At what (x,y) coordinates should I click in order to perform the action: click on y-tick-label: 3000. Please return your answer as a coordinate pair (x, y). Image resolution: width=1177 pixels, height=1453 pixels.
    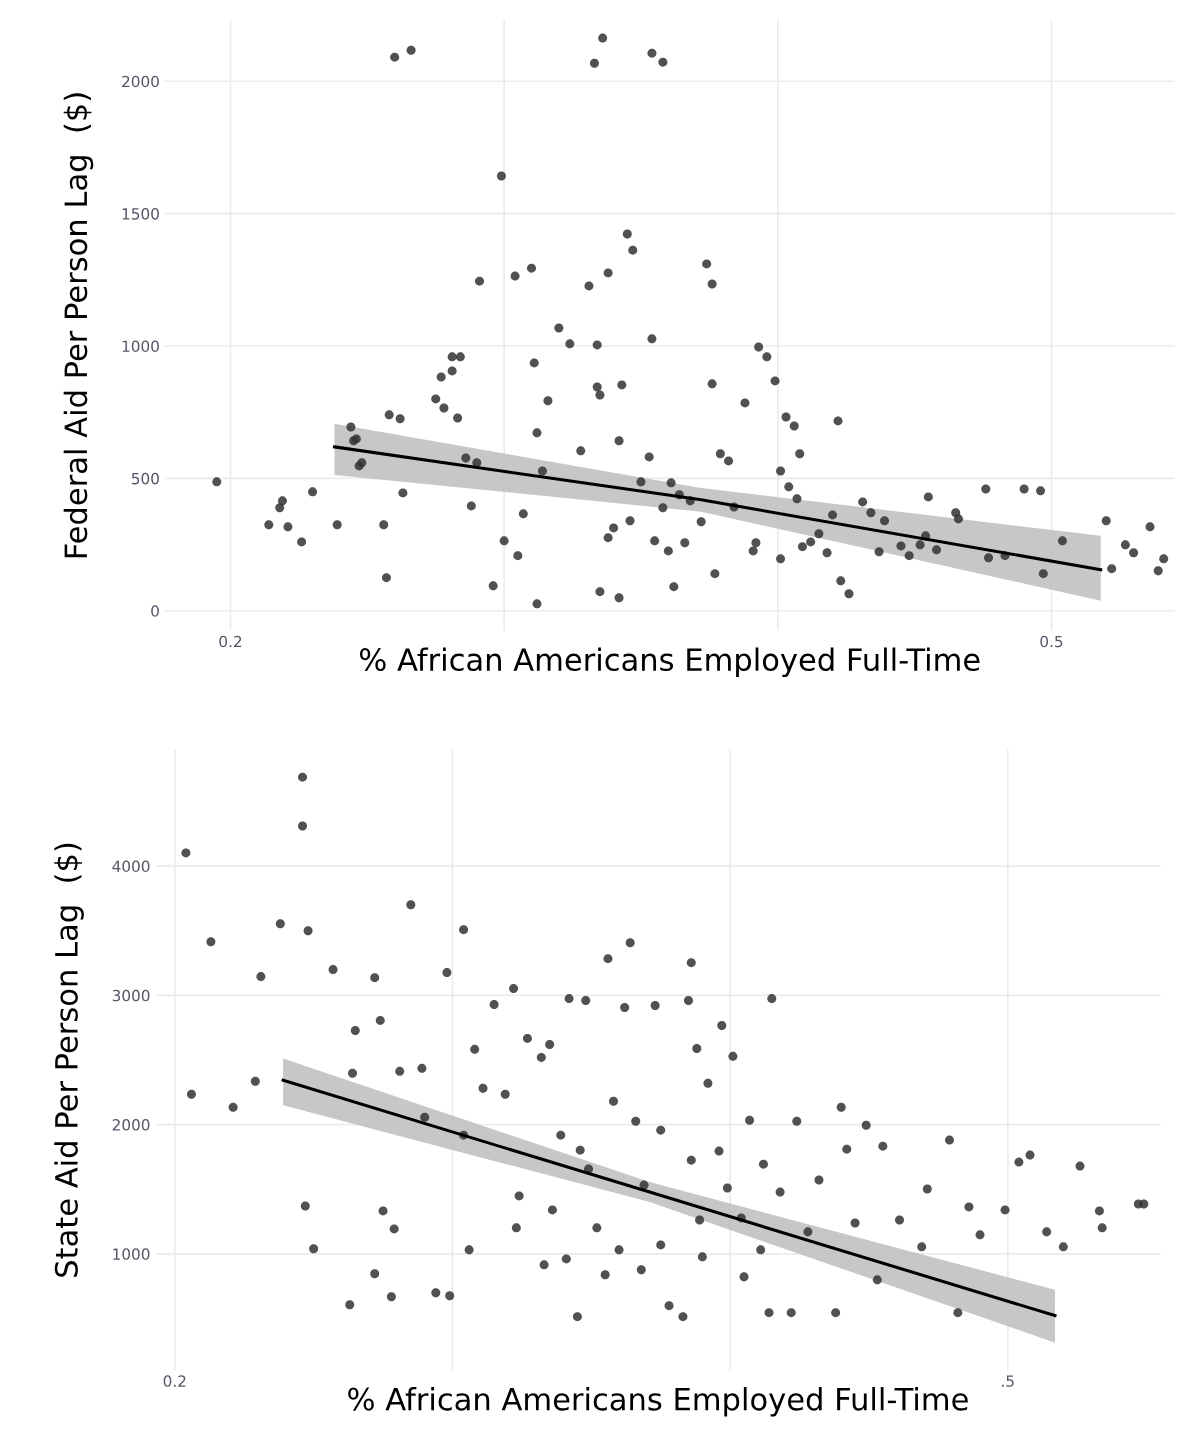
    Looking at the image, I should click on (131, 995).